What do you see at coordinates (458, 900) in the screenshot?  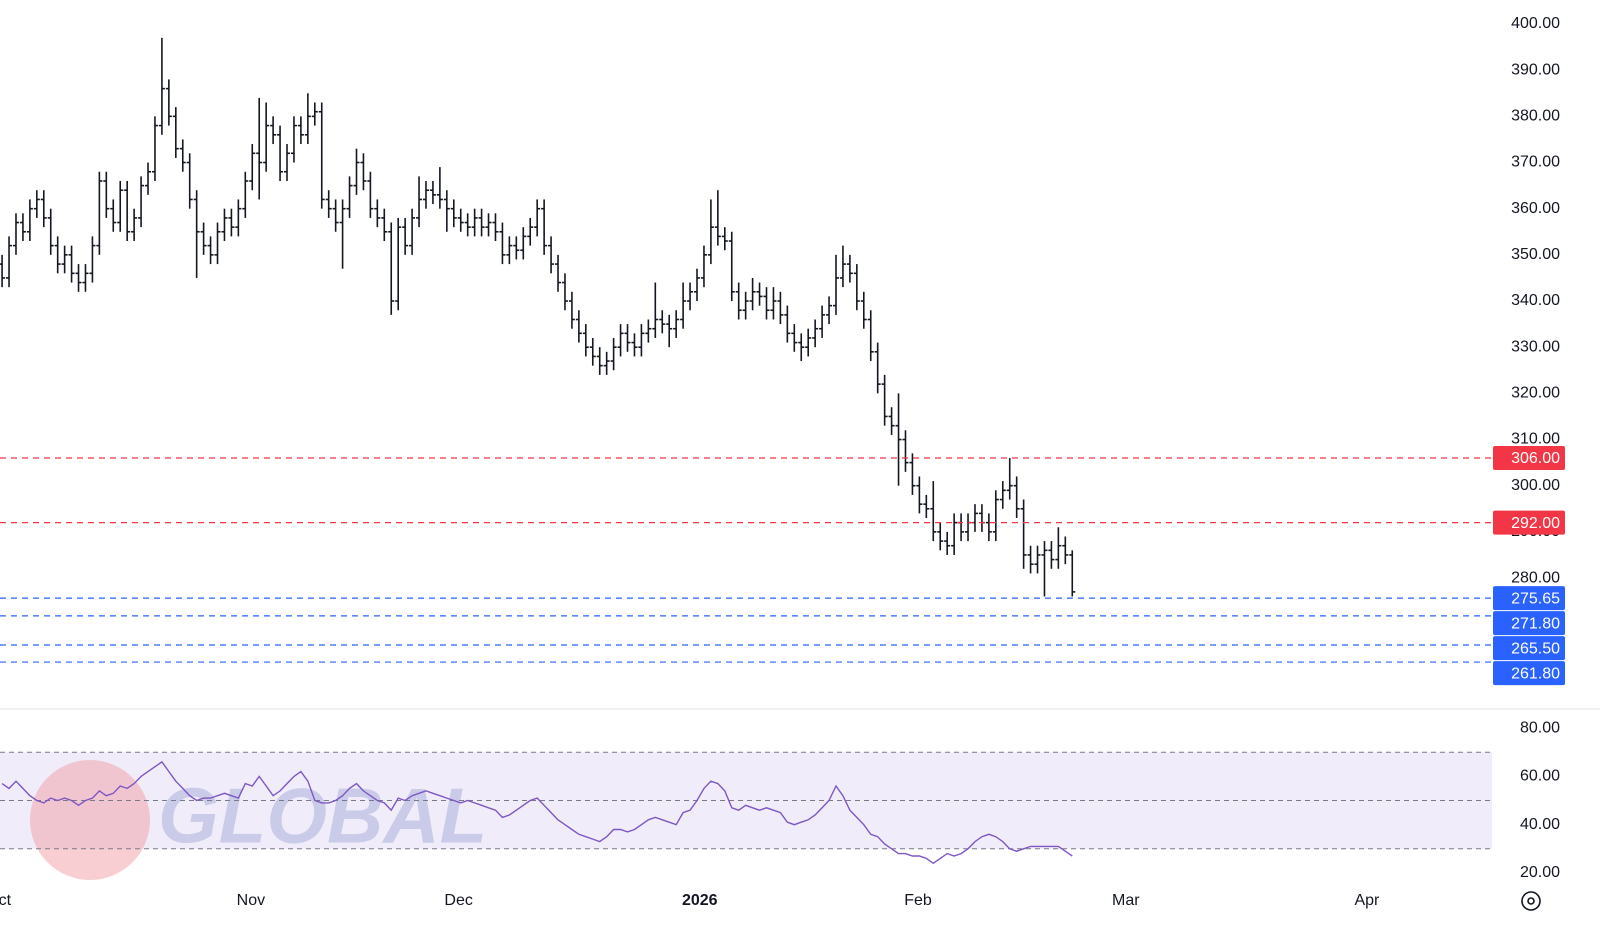 I see `x-tick-label: Dec` at bounding box center [458, 900].